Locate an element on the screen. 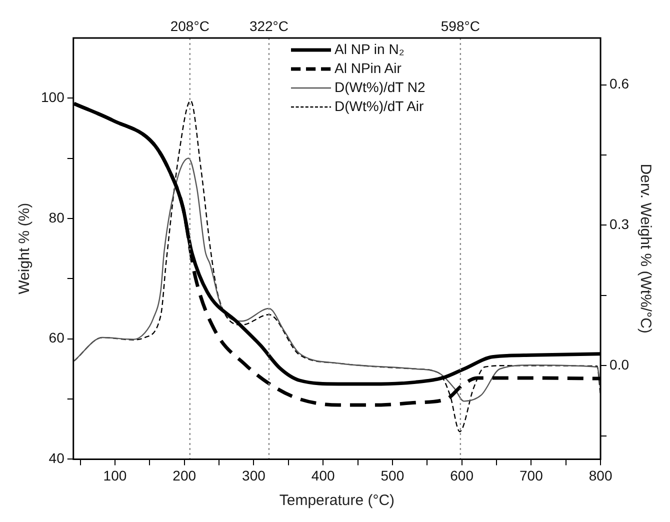  y2-tick-label: 0.3 is located at coordinates (620, 224).